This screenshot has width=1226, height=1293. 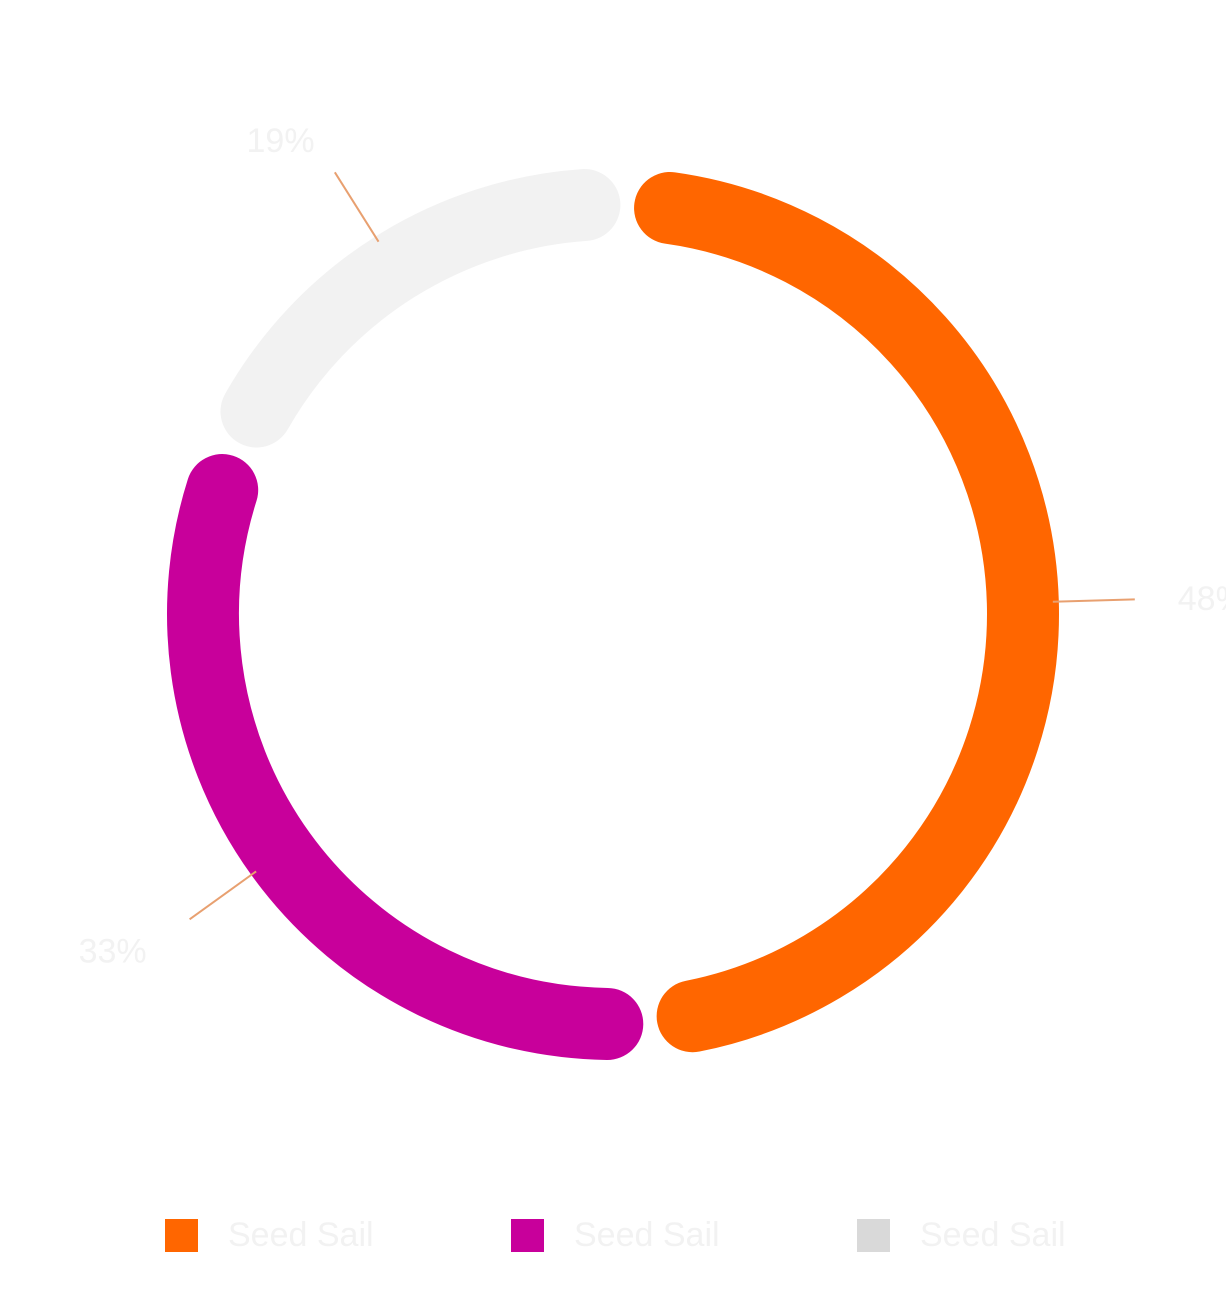 I want to click on legend: Seed Sail Seed Sail Seed Sail, so click(x=613, y=1234).